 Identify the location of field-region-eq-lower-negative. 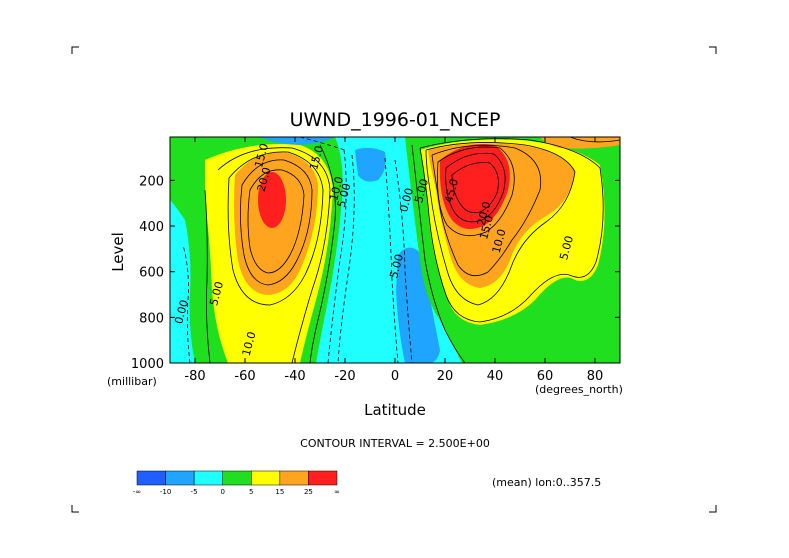
(418, 305).